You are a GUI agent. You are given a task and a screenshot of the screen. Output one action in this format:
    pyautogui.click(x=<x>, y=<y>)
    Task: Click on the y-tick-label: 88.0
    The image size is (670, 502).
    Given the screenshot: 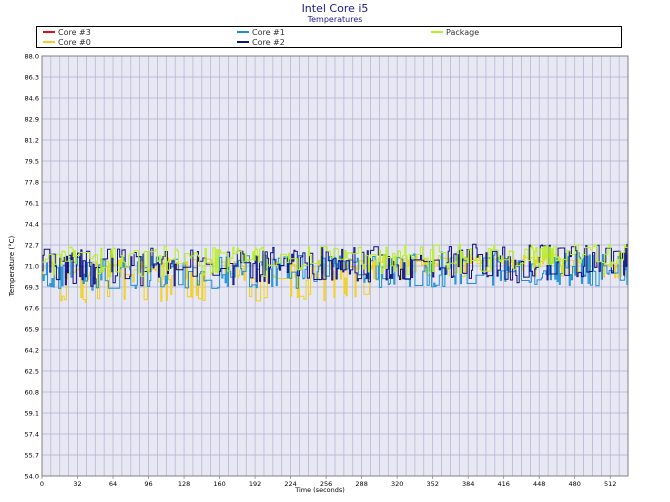 What is the action you would take?
    pyautogui.click(x=32, y=57)
    